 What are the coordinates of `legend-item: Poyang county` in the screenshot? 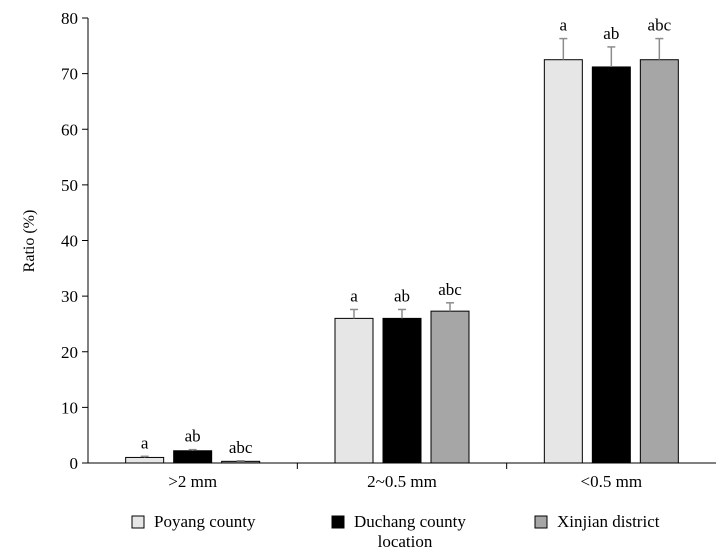 It's located at (193, 521).